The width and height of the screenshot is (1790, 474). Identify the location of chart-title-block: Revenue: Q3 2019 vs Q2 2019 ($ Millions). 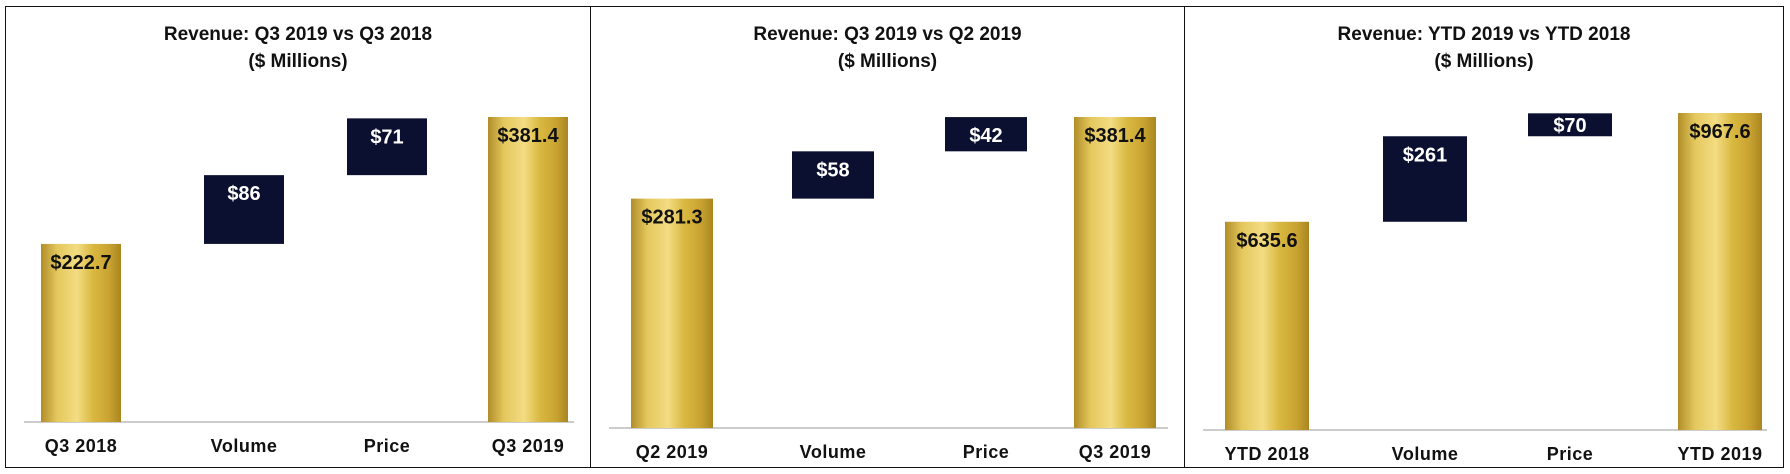
(887, 48).